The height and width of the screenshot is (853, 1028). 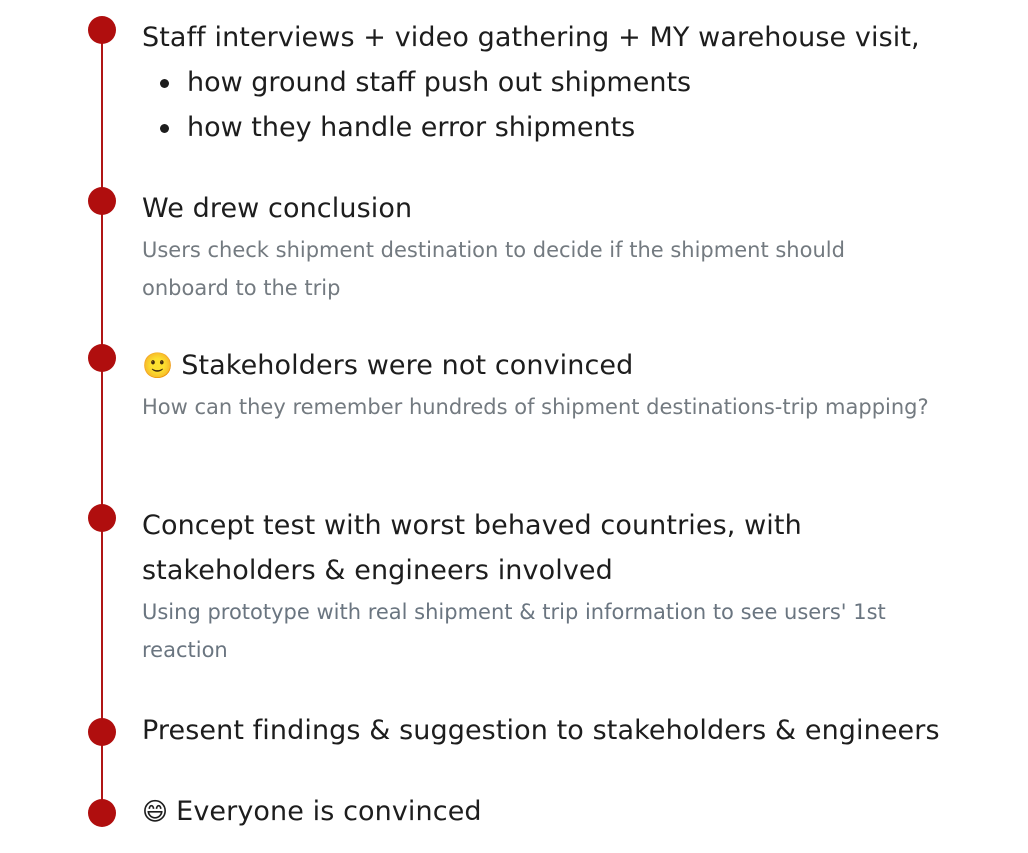 What do you see at coordinates (277, 208) in the screenshot?
I see `step-title: We drew conclusion` at bounding box center [277, 208].